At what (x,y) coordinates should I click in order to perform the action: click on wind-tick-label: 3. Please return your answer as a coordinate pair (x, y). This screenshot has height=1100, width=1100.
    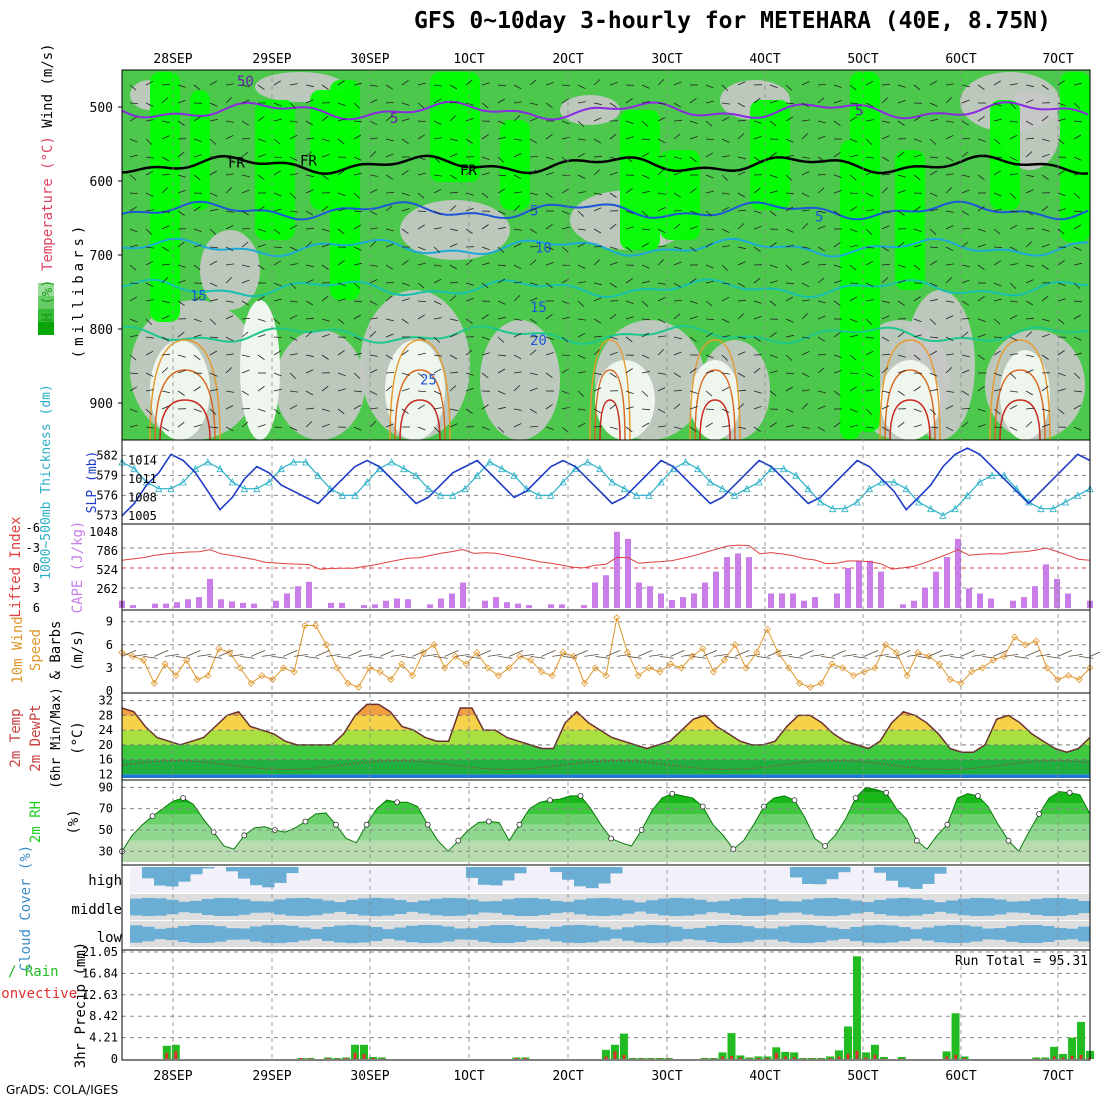
    Looking at the image, I should click on (109, 668).